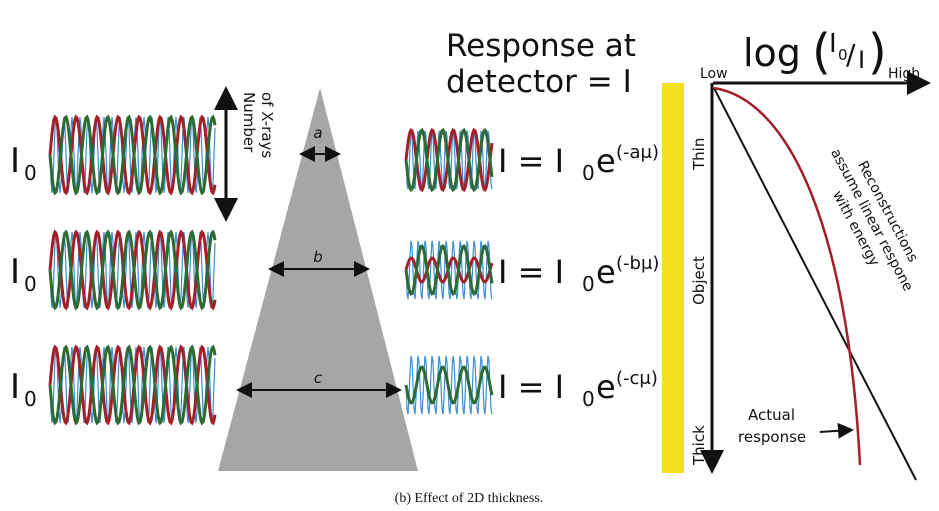  Describe the element at coordinates (673, 278) in the screenshot. I see `detector` at that location.